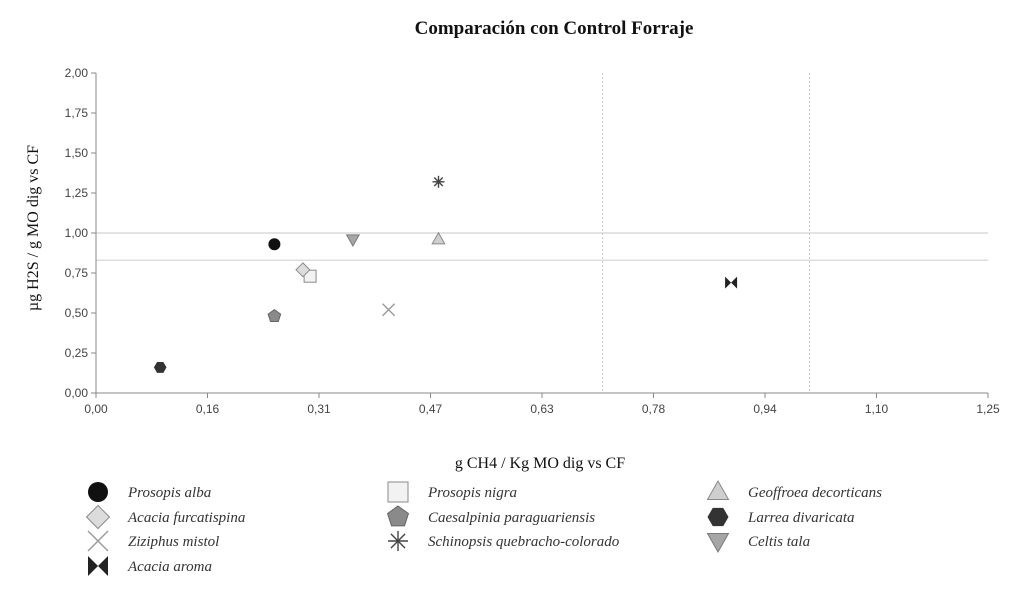 This screenshot has width=1016, height=608. Describe the element at coordinates (877, 409) in the screenshot. I see `x-tick-label: 1,10` at that location.